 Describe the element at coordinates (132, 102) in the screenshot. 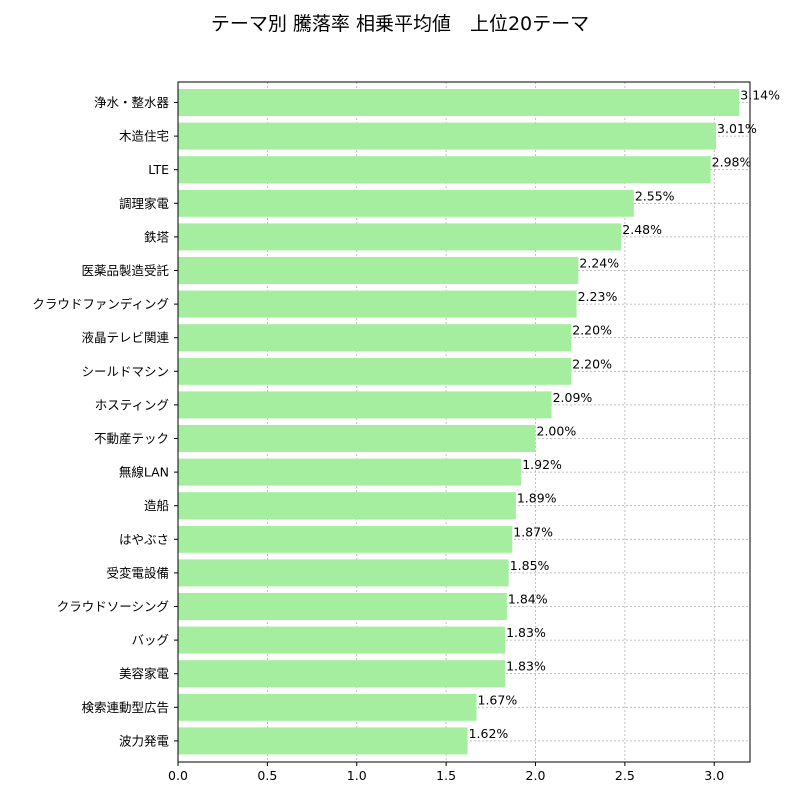

I see `y-tick-label: 浄水・整水器` at that location.